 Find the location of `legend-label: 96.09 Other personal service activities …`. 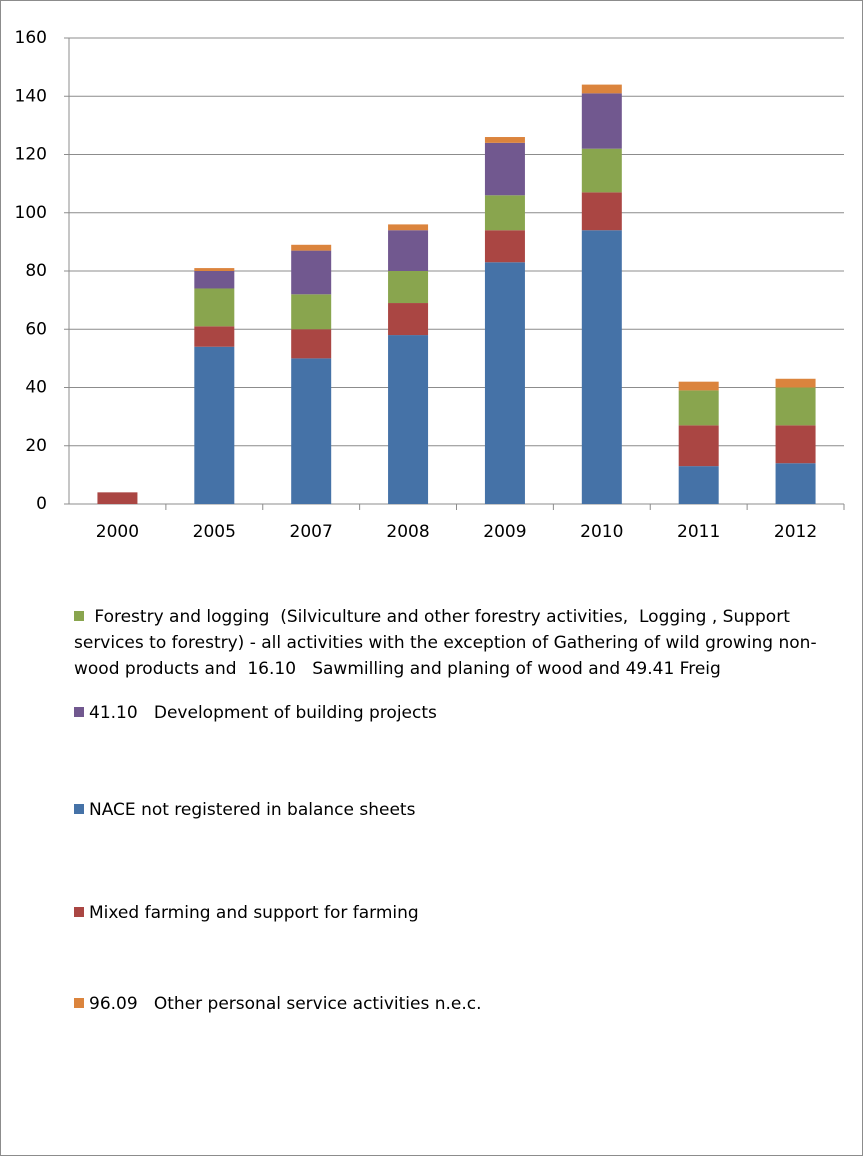

legend-label: 96.09 Other personal service activities … is located at coordinates (285, 1004).